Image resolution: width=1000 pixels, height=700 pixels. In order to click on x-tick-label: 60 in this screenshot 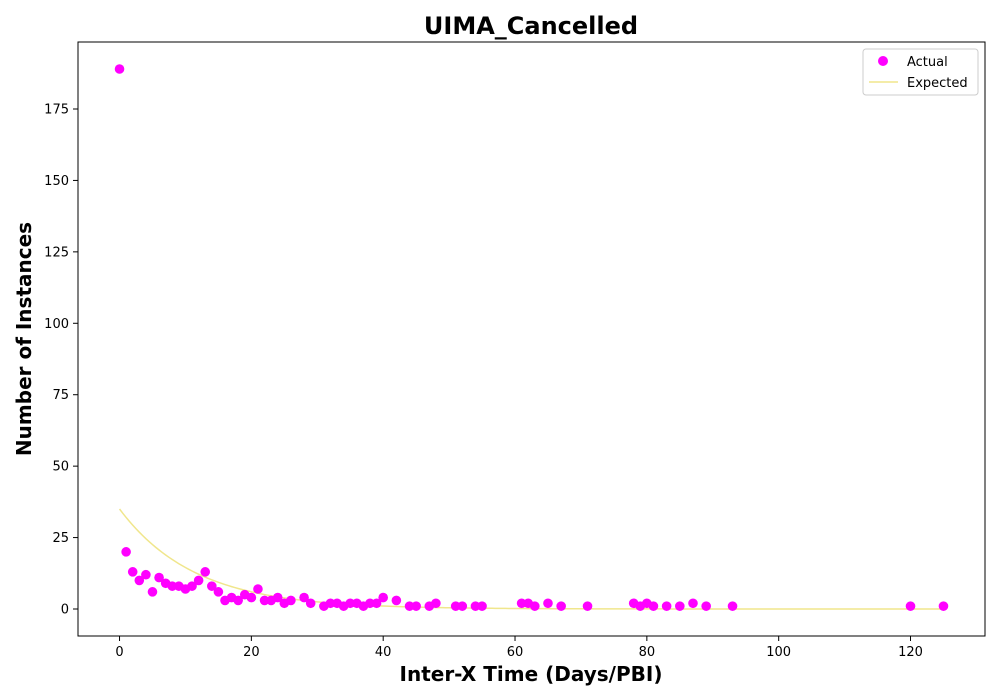, I will do `click(515, 652)`.